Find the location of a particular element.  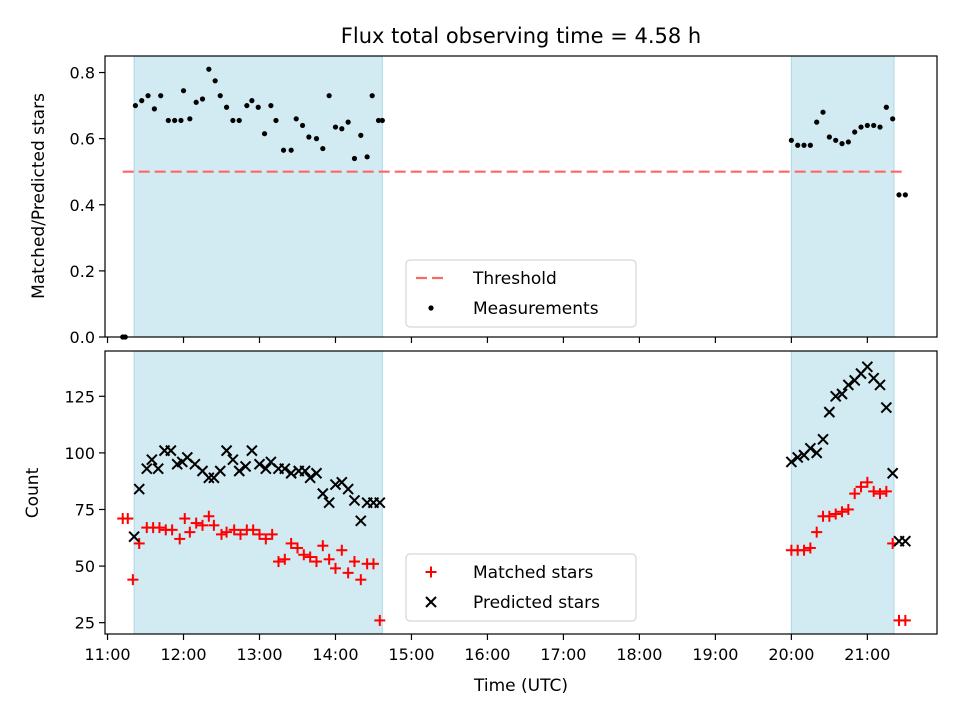

x-tick-label: 15:00 is located at coordinates (411, 654).